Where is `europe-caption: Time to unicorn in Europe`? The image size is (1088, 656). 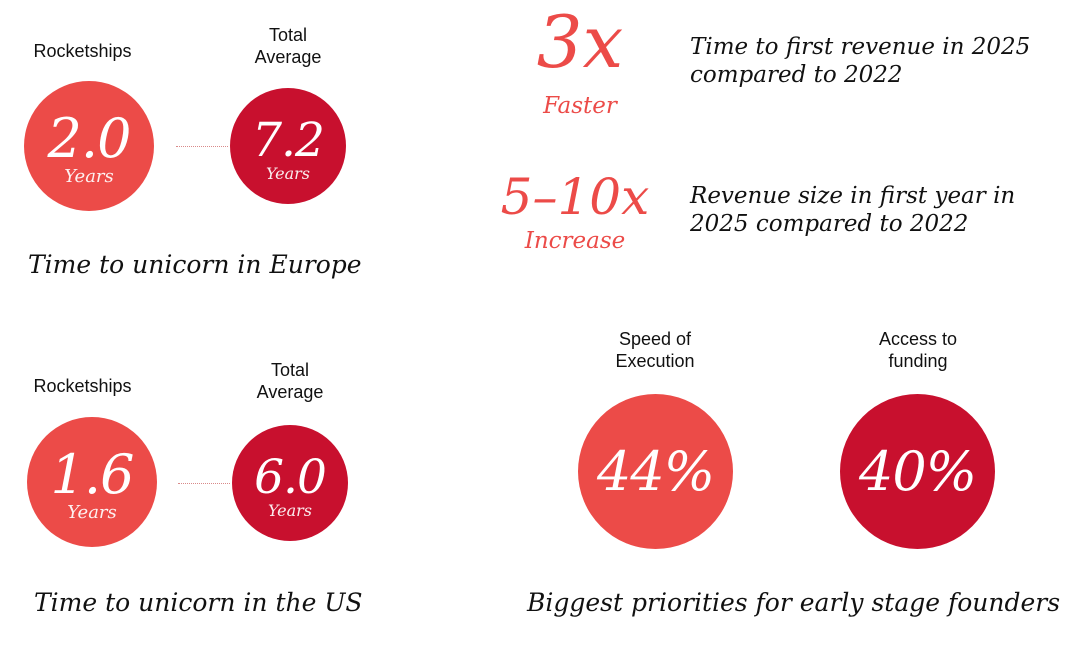
europe-caption: Time to unicorn in Europe is located at coordinates (195, 264).